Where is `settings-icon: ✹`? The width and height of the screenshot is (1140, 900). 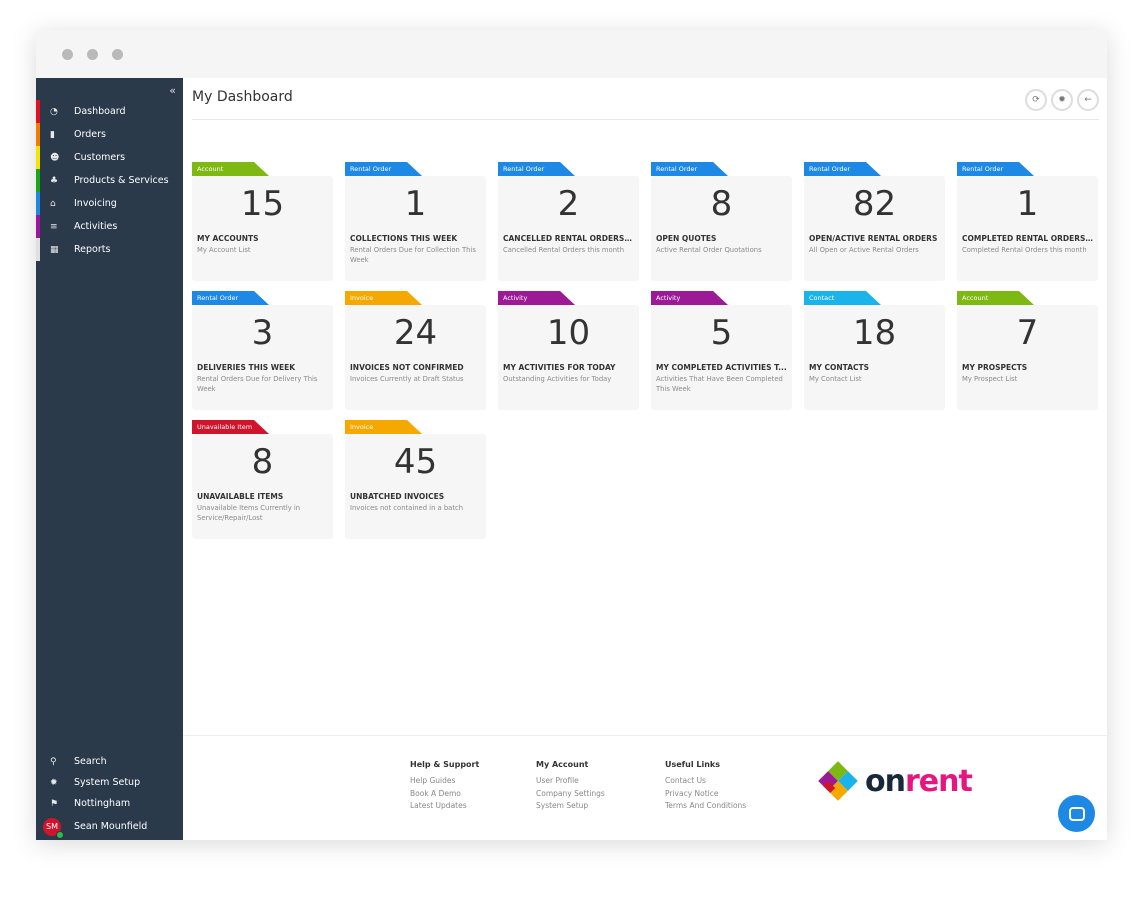
settings-icon: ✹ is located at coordinates (1062, 100).